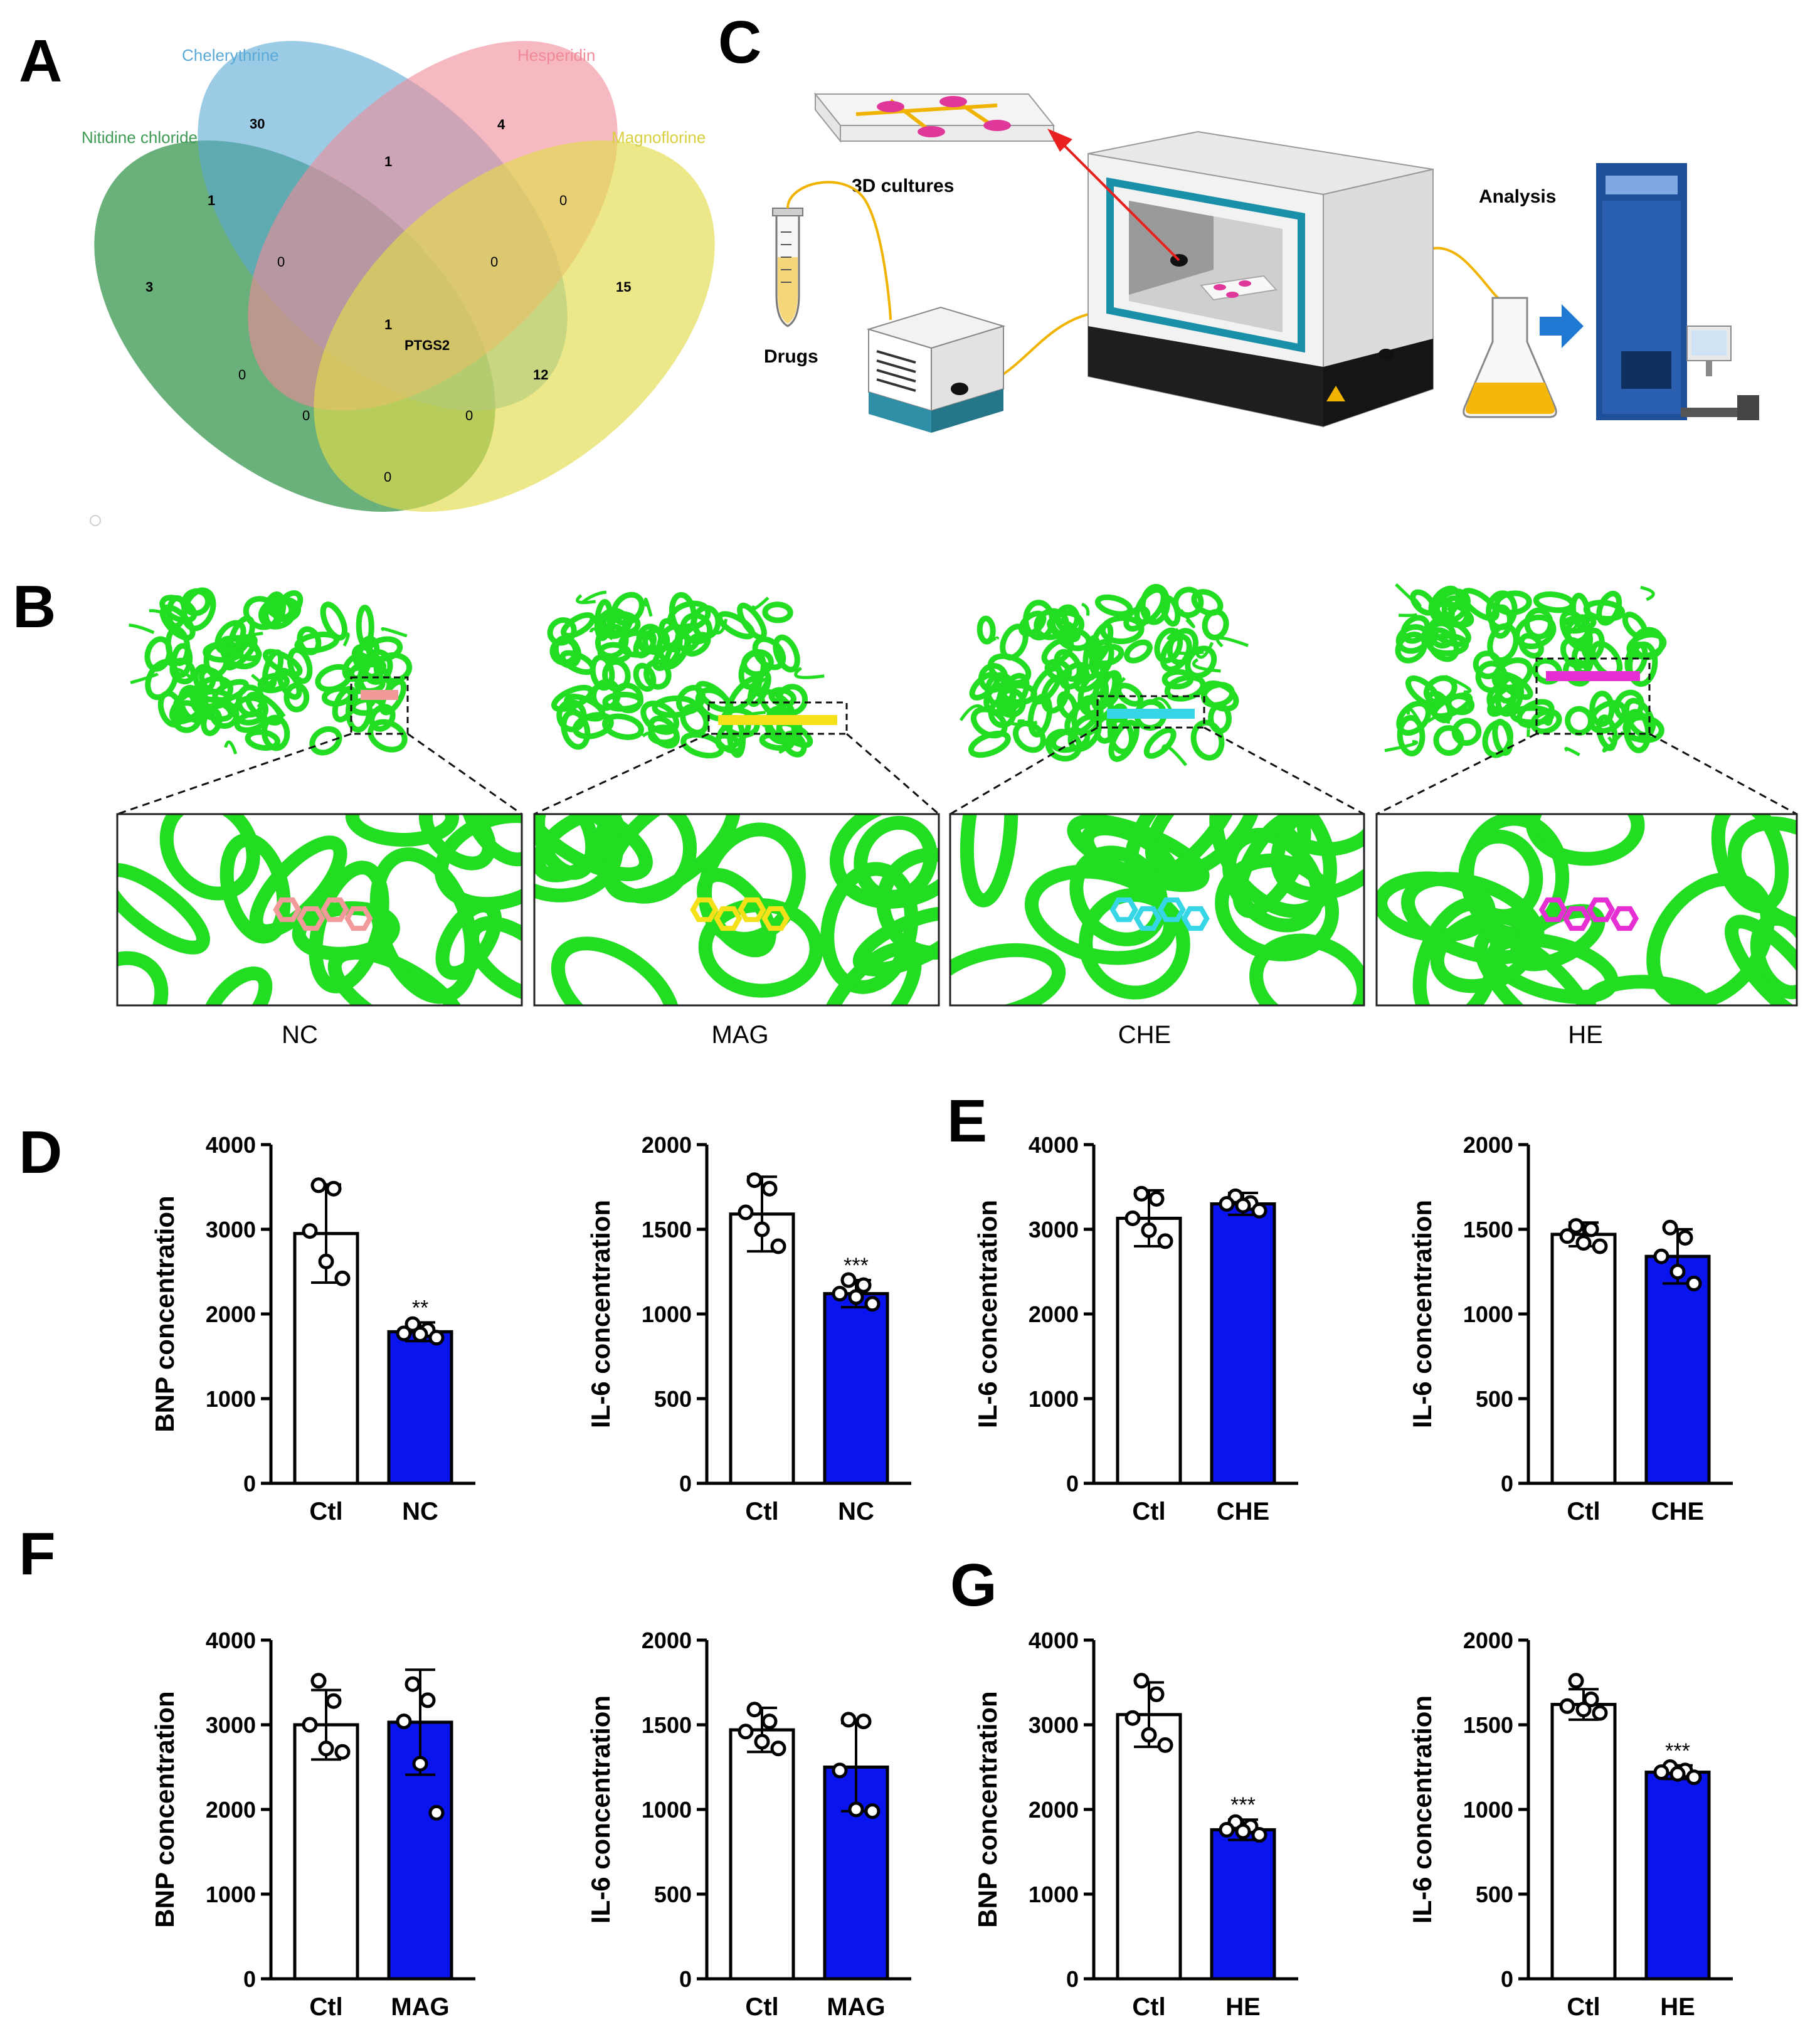  Describe the element at coordinates (1570, 1329) in the screenshot. I see `chart-e-2: 0 500 1000 1500 2000 IL-6 concentration Ctl CHE` at that location.